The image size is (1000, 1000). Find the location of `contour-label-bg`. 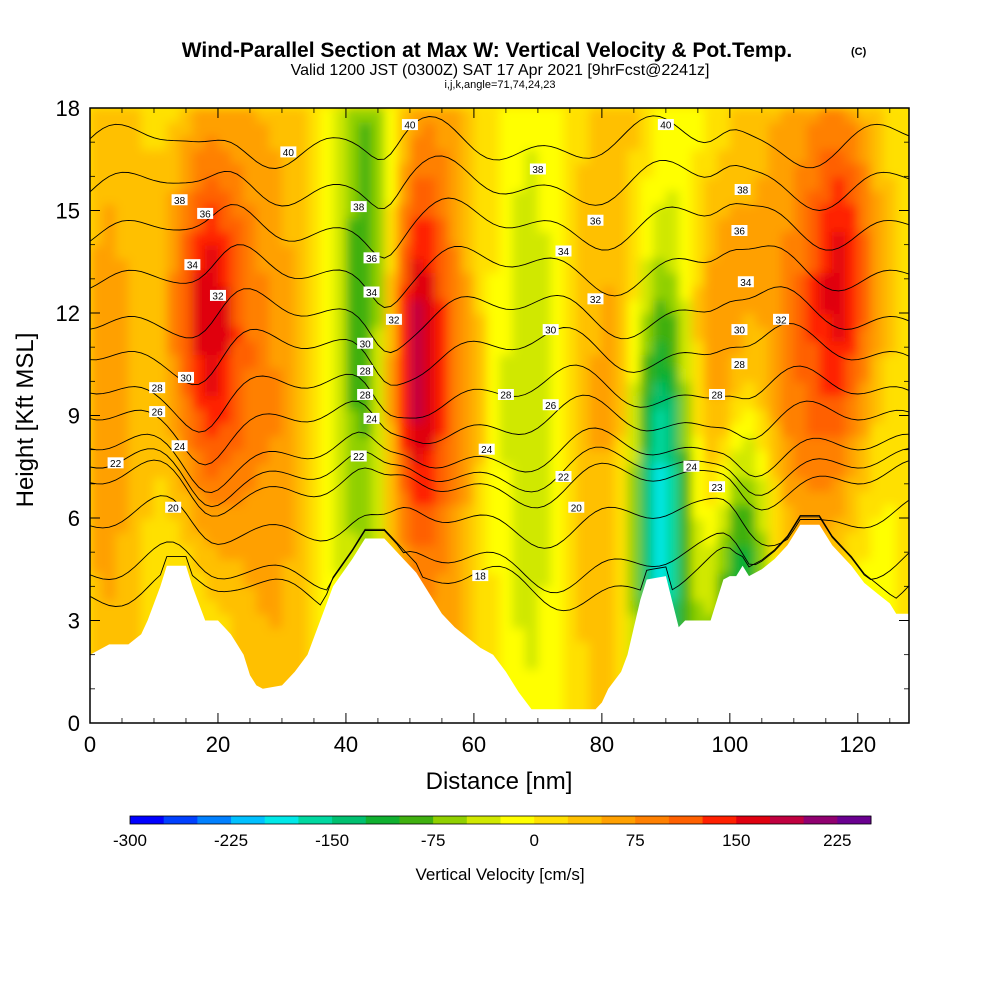

contour-label-bg is located at coordinates (179, 446).